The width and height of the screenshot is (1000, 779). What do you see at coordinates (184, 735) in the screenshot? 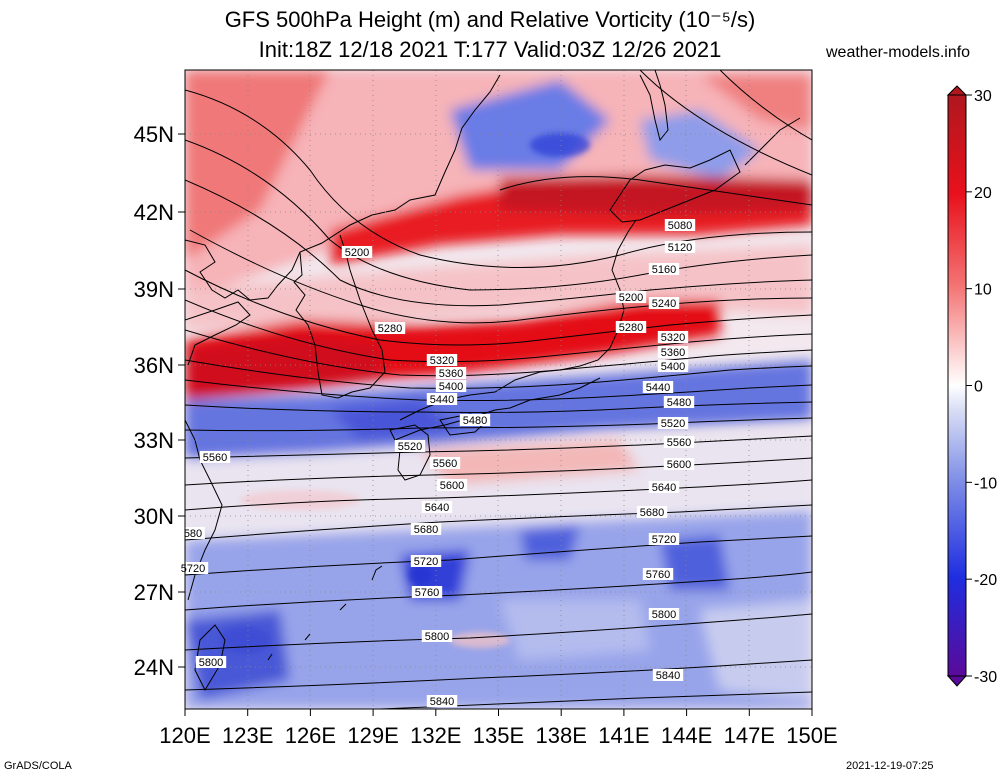
I see `lon-tick-label: 120E` at bounding box center [184, 735].